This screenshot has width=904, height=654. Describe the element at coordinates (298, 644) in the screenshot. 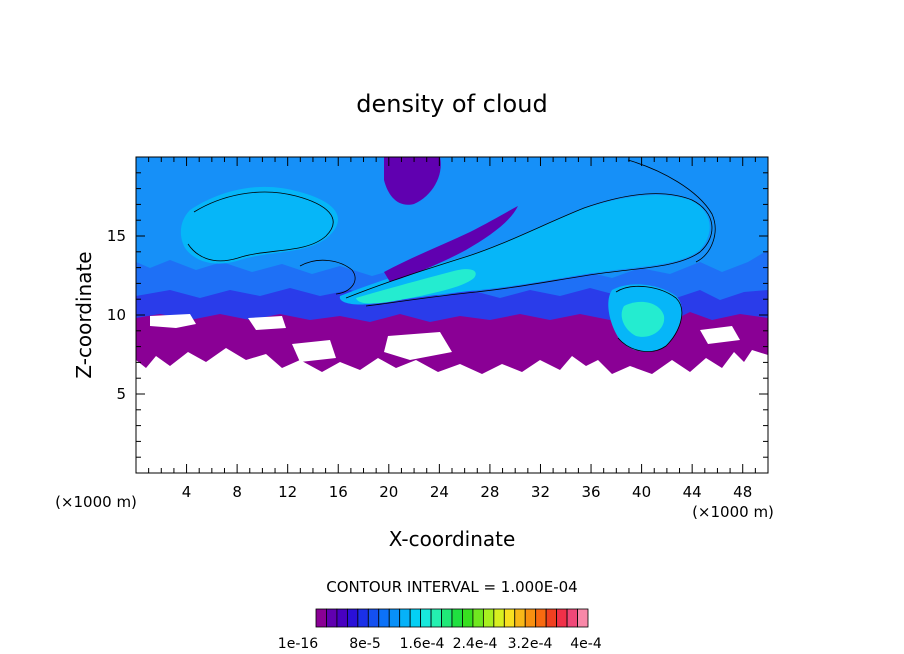

I see `colorbar-label: 1e-16` at that location.